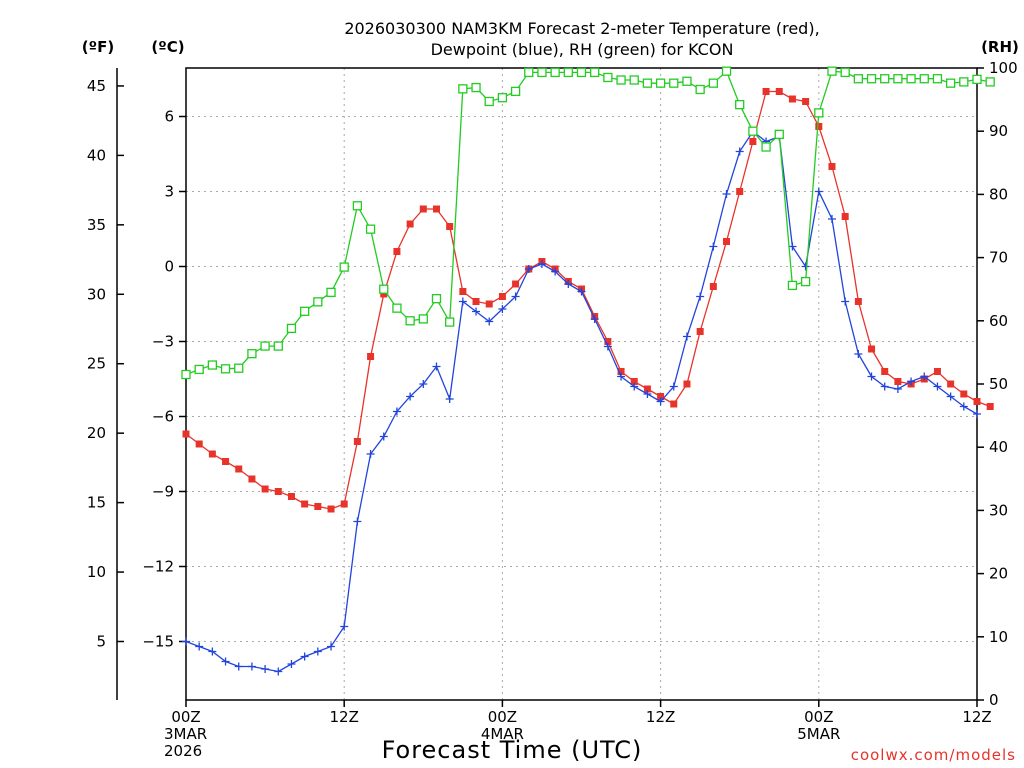 The height and width of the screenshot is (768, 1024). I want to click on x-tick-label-0-0: 00Z, so click(185, 717).